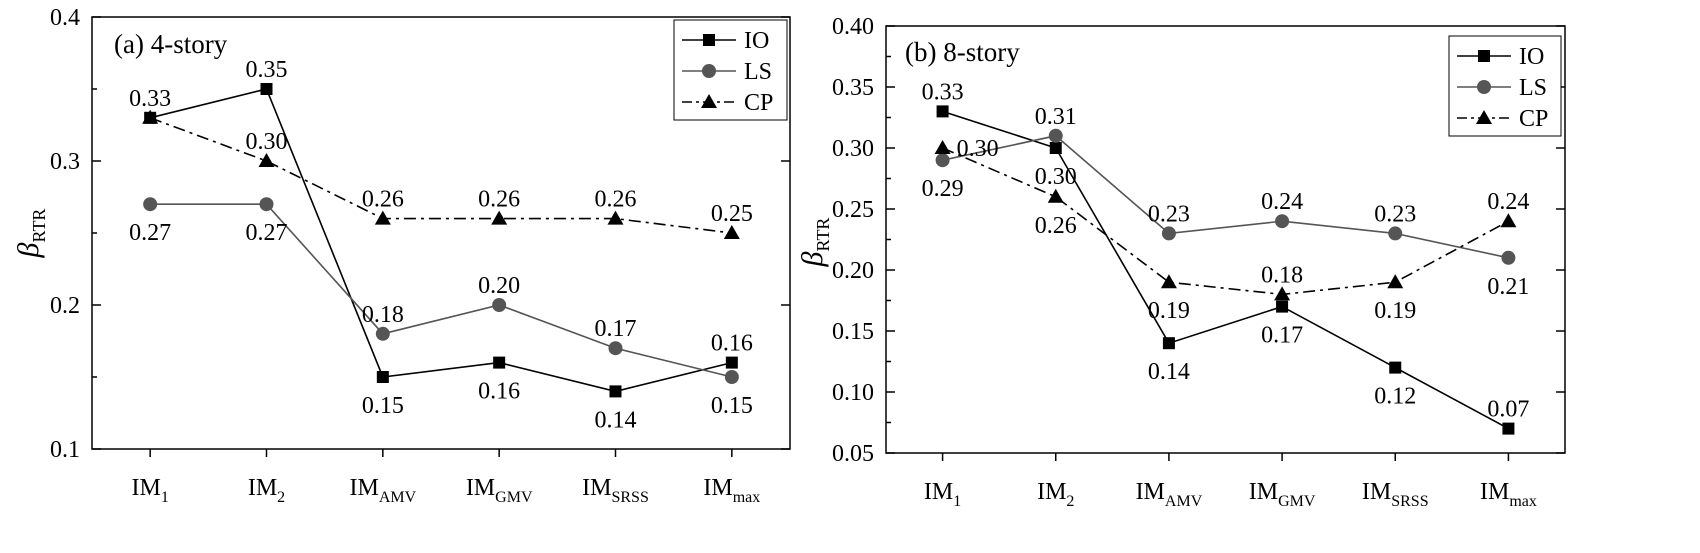  Describe the element at coordinates (853, 271) in the screenshot. I see `y-tick-label: 0.20` at that location.